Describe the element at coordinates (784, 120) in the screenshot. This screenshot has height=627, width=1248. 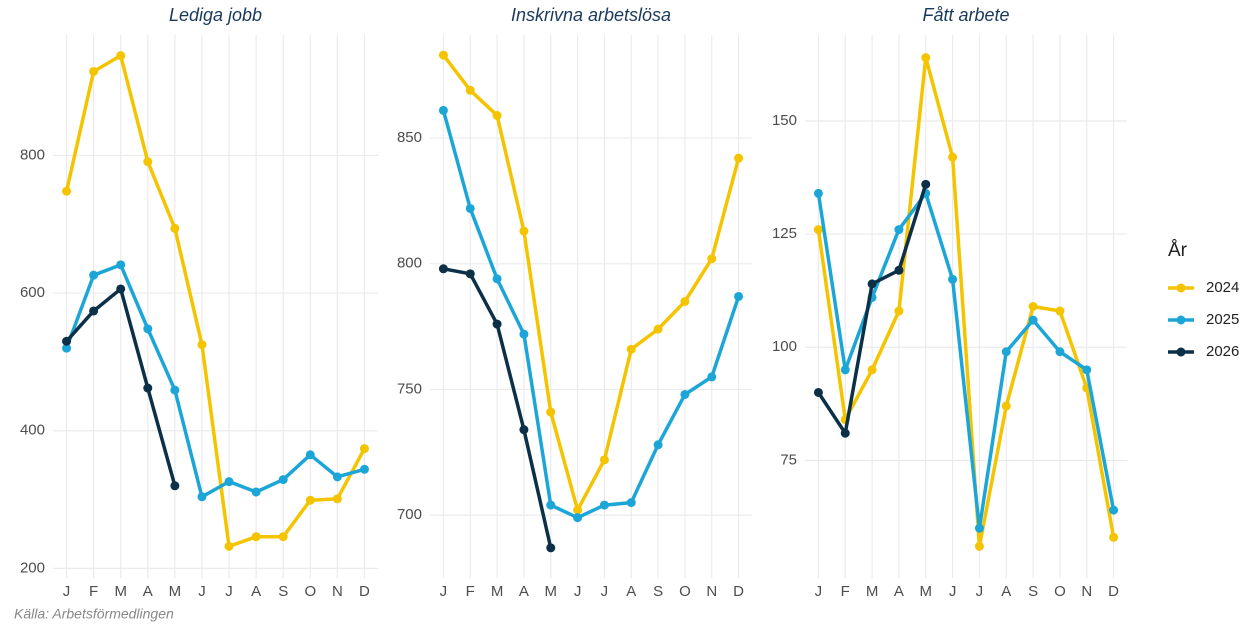
I see `y-tick-label: 150` at that location.